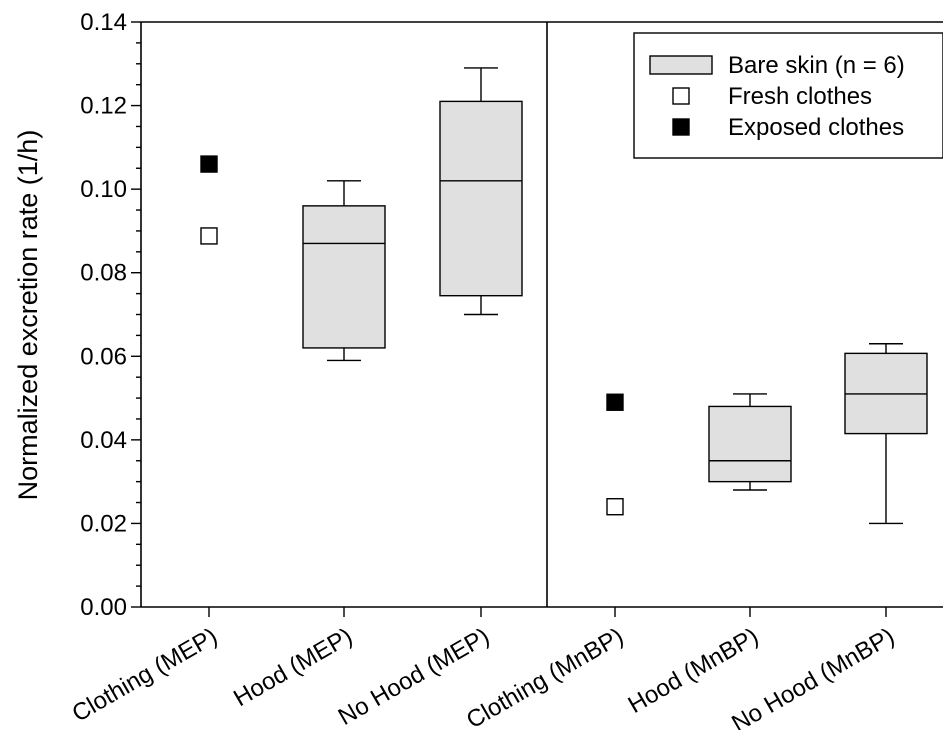  What do you see at coordinates (110, 315) in the screenshot?
I see `y-axis-ticks: 0.00 0.02 0.04 0.06 0.08 0.10 0.12 0.14` at bounding box center [110, 315].